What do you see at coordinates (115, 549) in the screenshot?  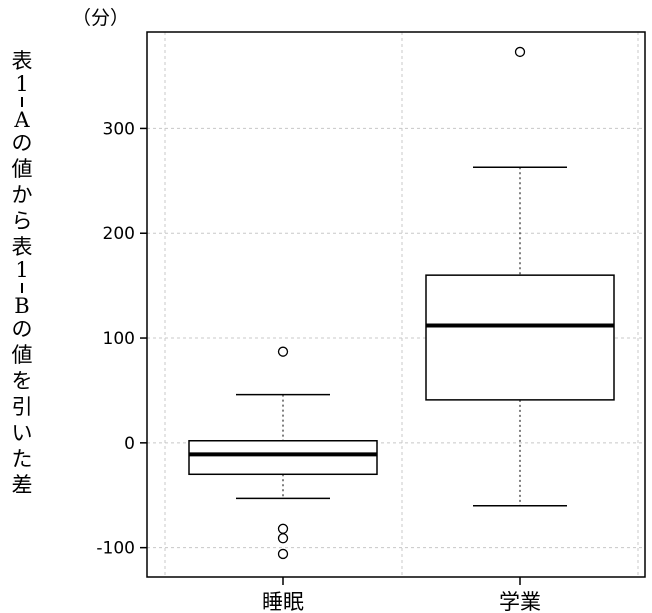 I see `y-tick-label: -100` at bounding box center [115, 549].